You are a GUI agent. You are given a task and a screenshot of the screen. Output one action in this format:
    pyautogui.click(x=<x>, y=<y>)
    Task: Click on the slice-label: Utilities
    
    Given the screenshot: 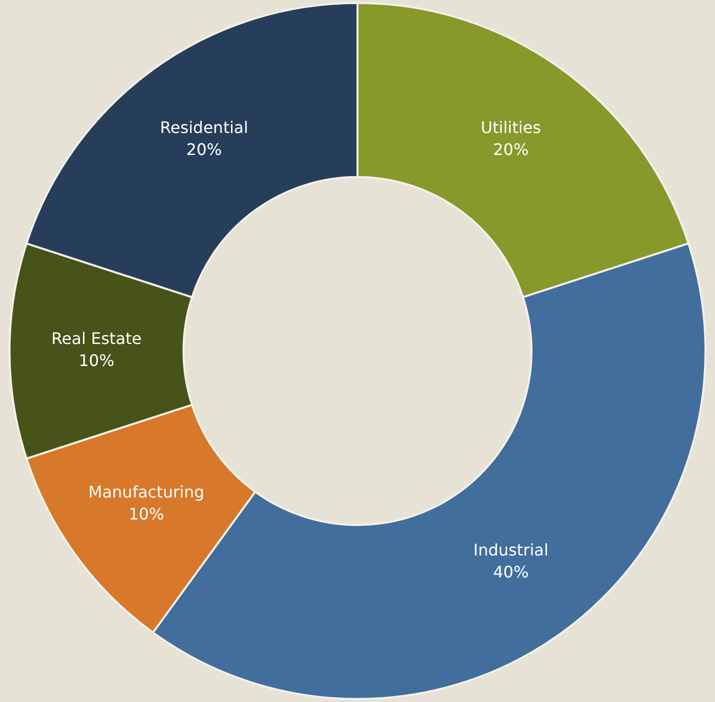 What is the action you would take?
    pyautogui.click(x=511, y=128)
    